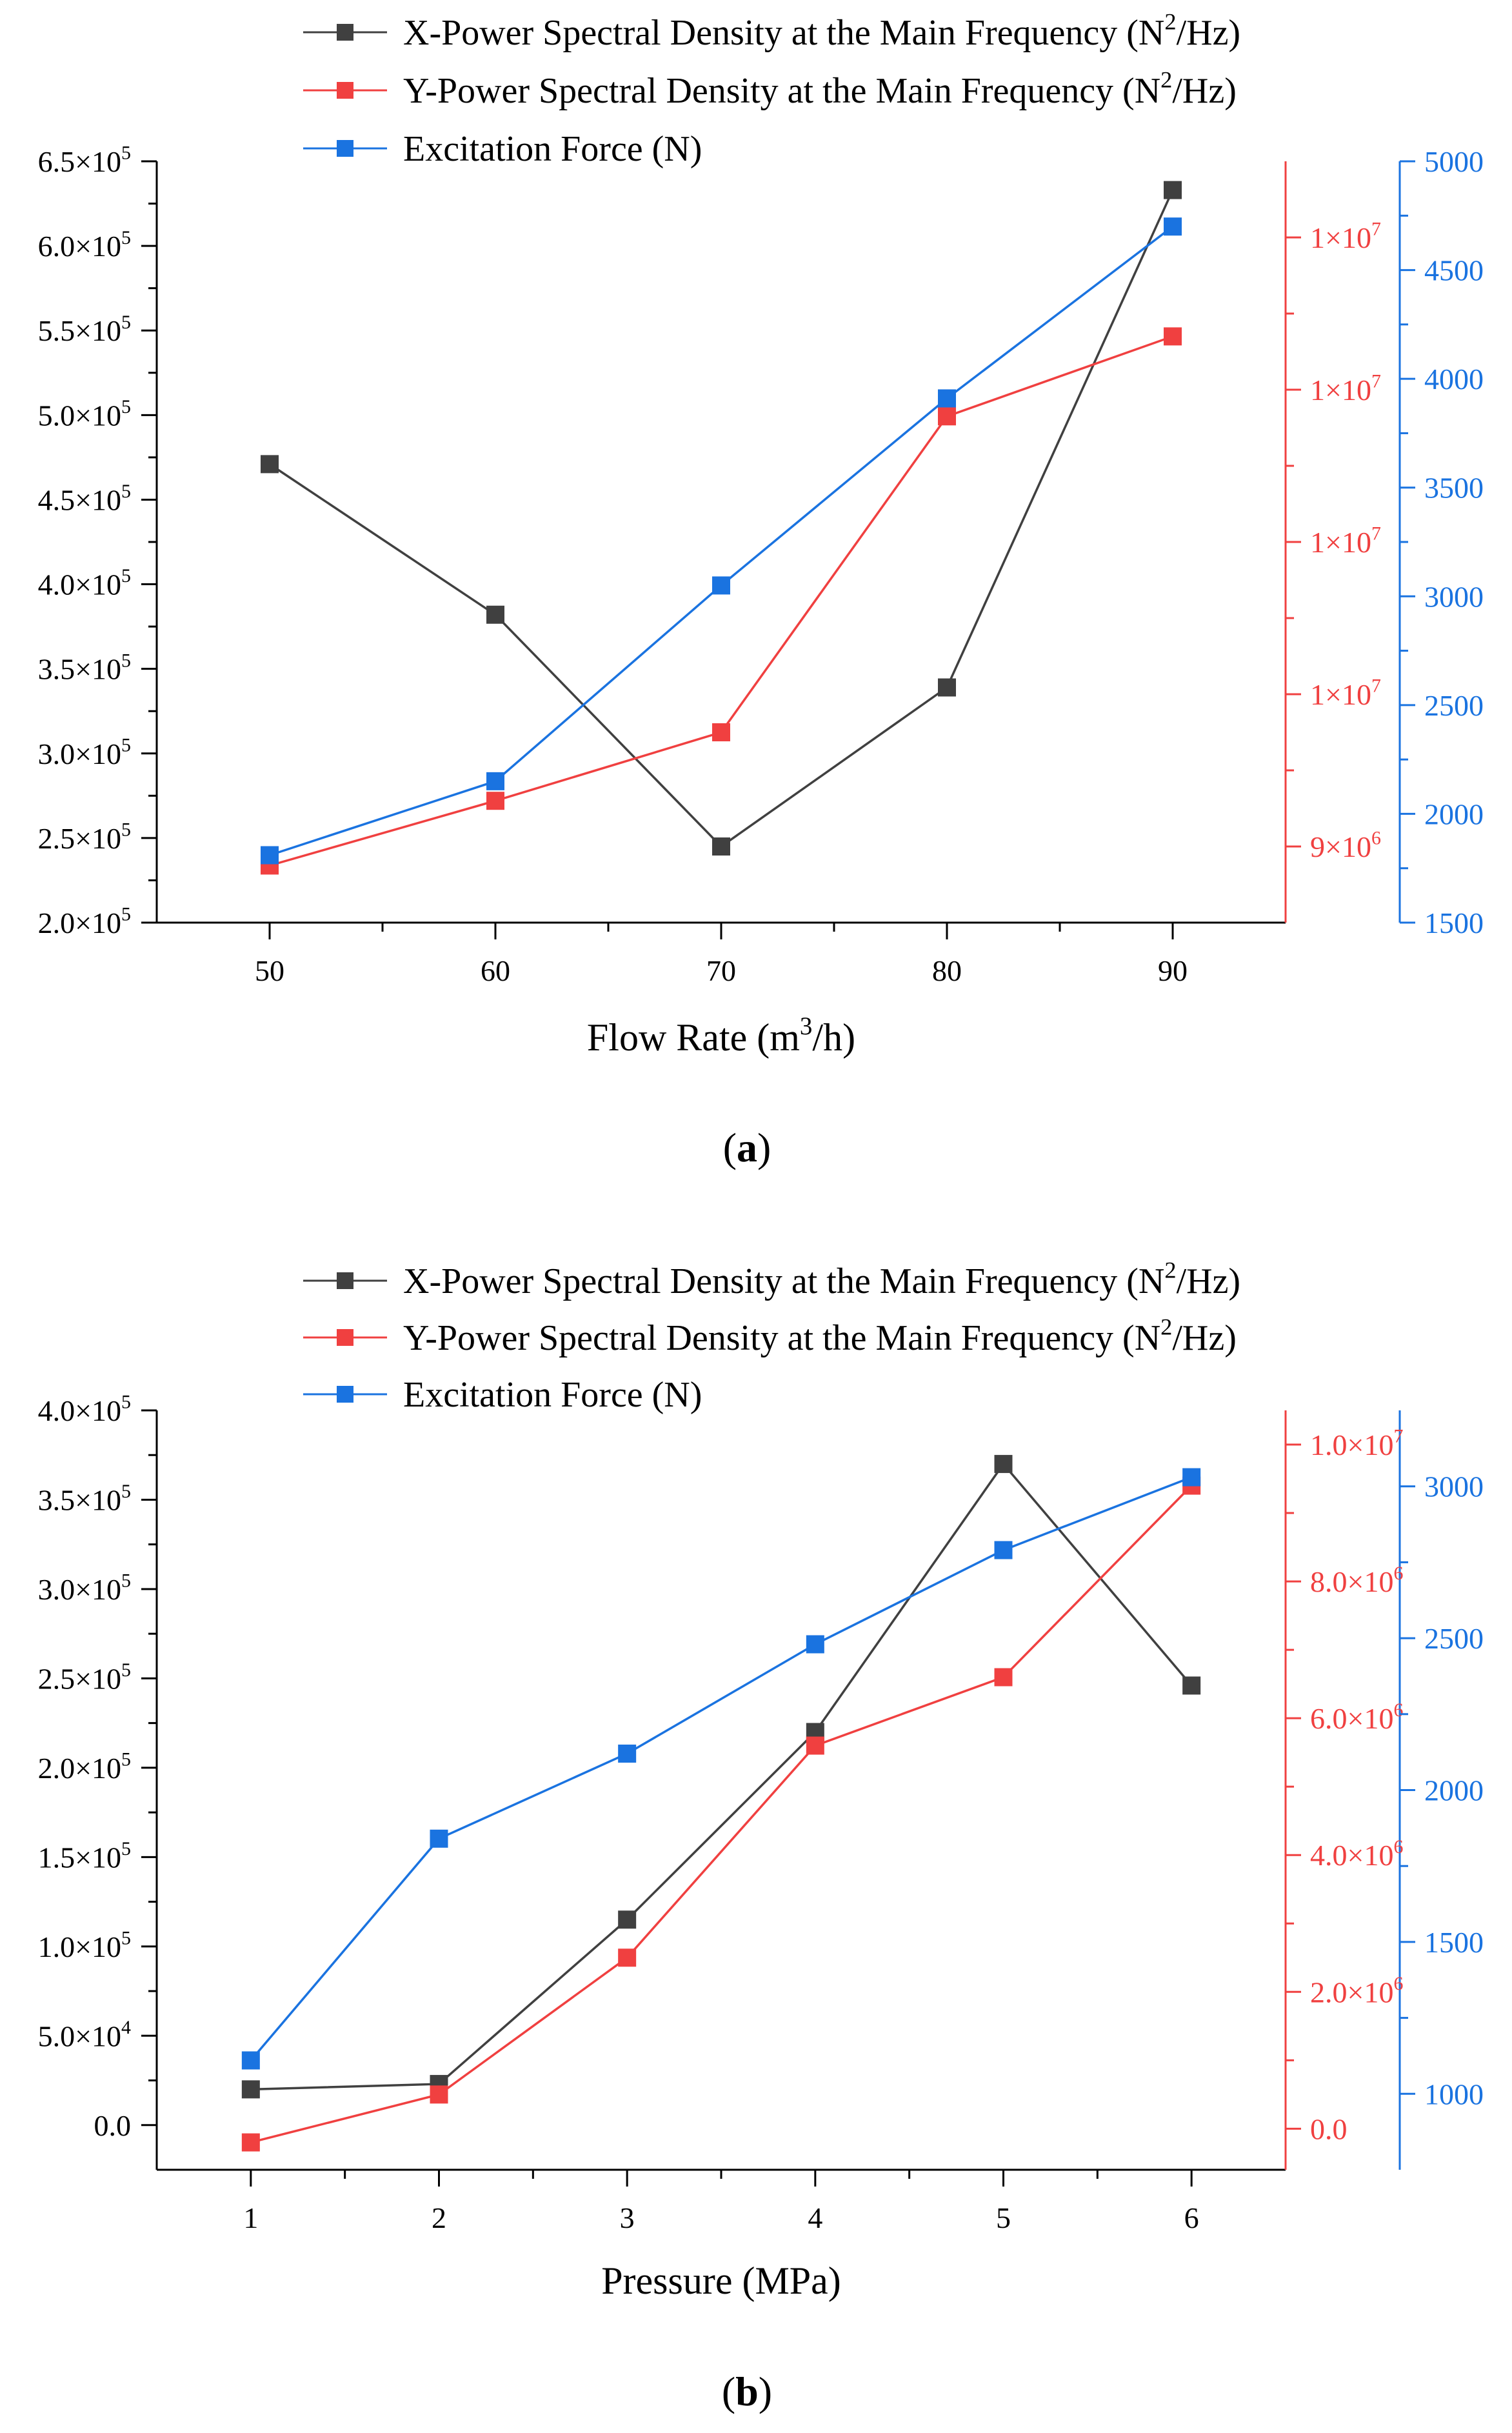 The width and height of the screenshot is (1512, 2433). Describe the element at coordinates (1454, 488) in the screenshot. I see `blue-y-tick-label: 3500` at that location.